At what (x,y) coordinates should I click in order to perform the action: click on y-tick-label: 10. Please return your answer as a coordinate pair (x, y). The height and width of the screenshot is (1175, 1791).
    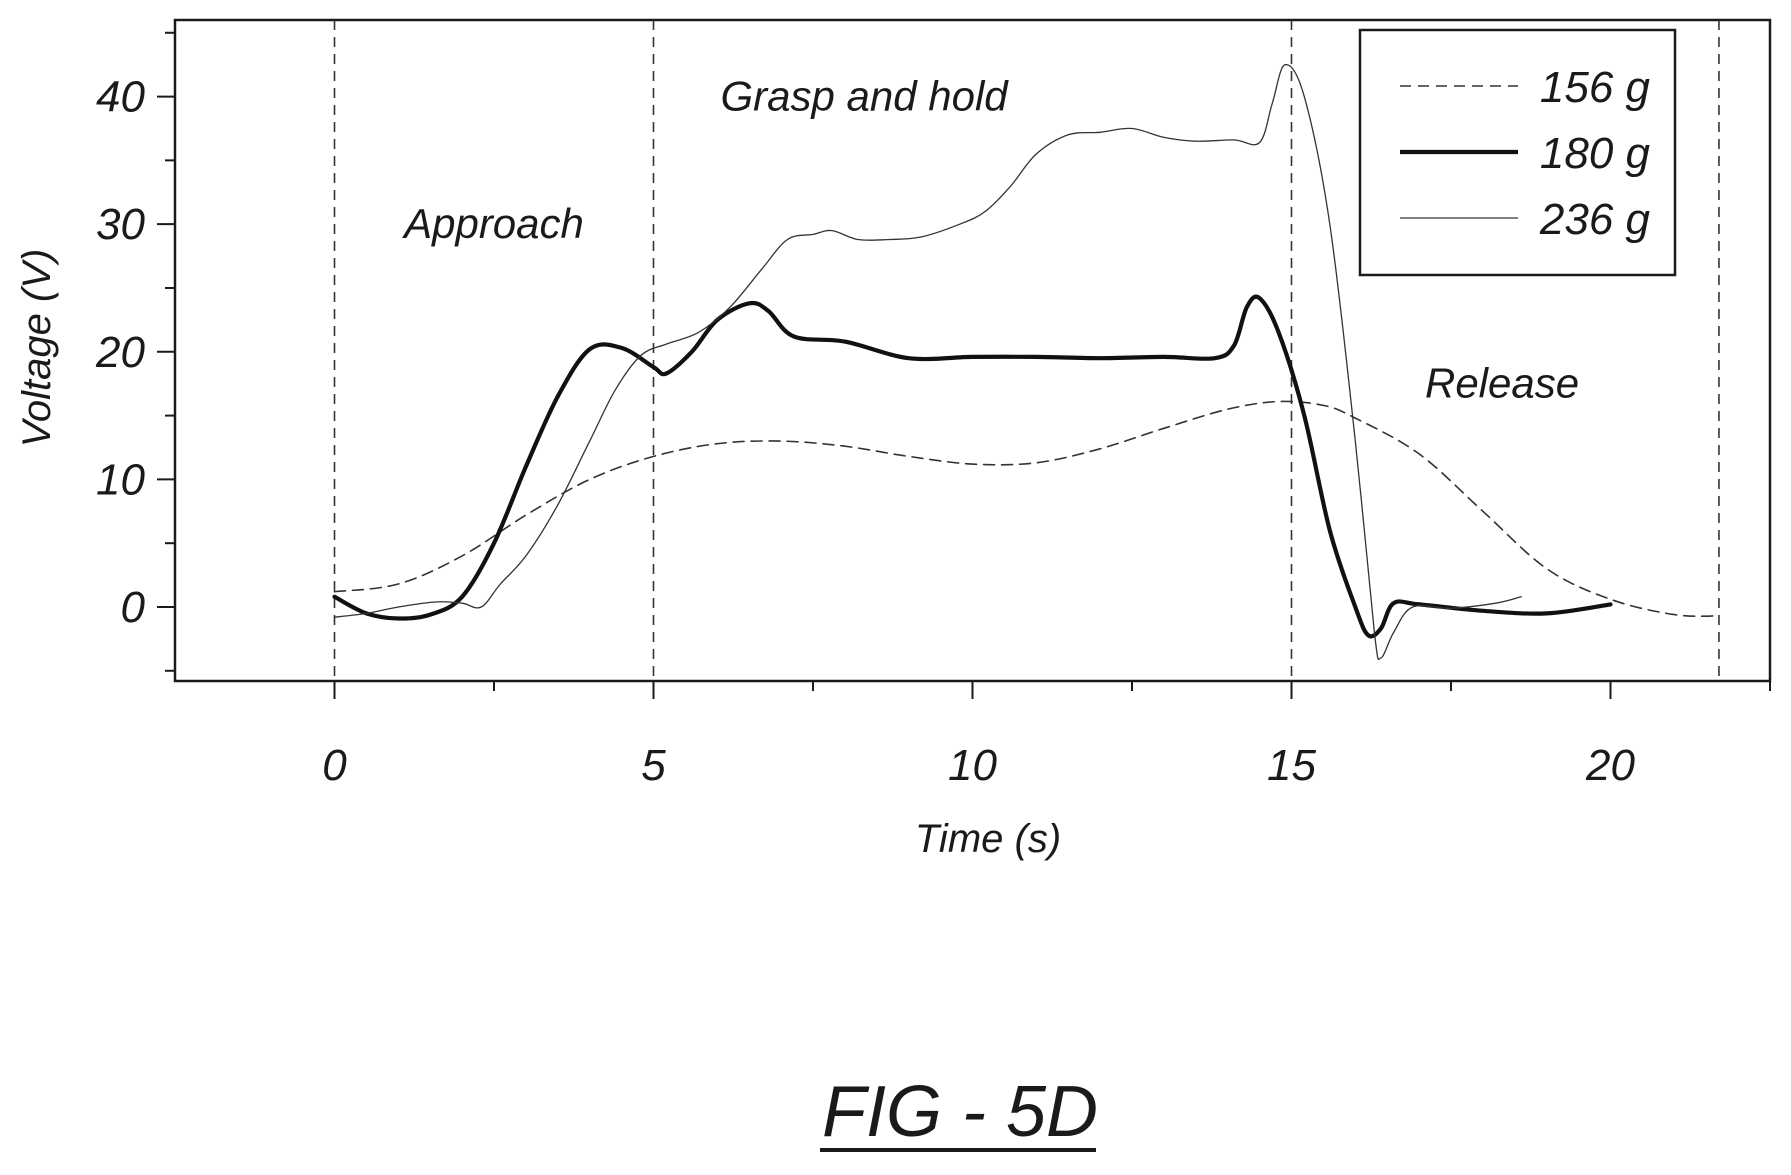
    Looking at the image, I should click on (120, 479).